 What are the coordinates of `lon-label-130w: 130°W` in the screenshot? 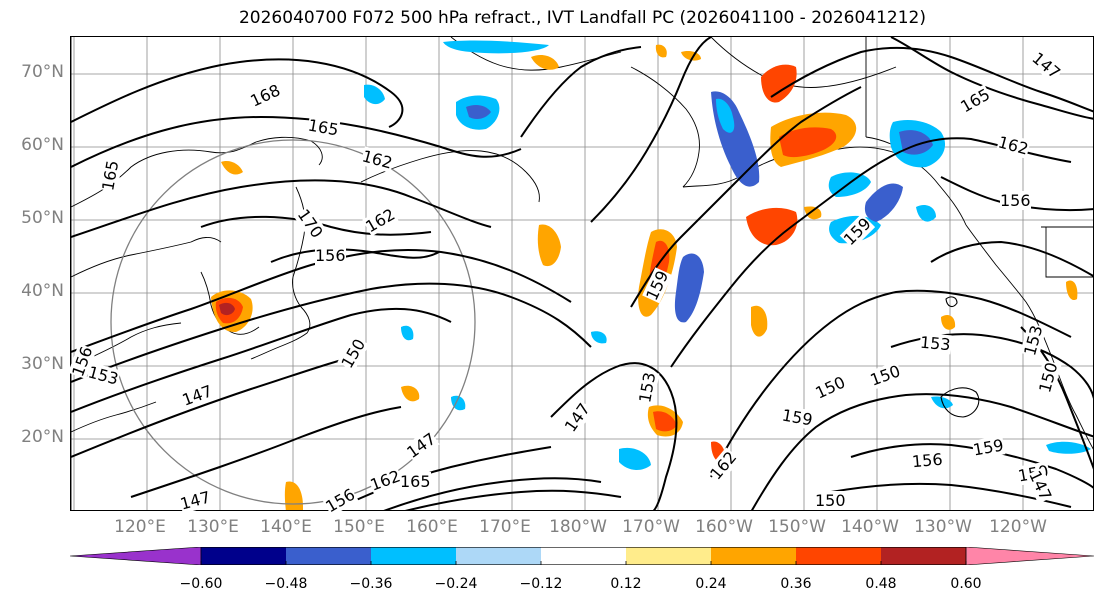 It's located at (943, 527).